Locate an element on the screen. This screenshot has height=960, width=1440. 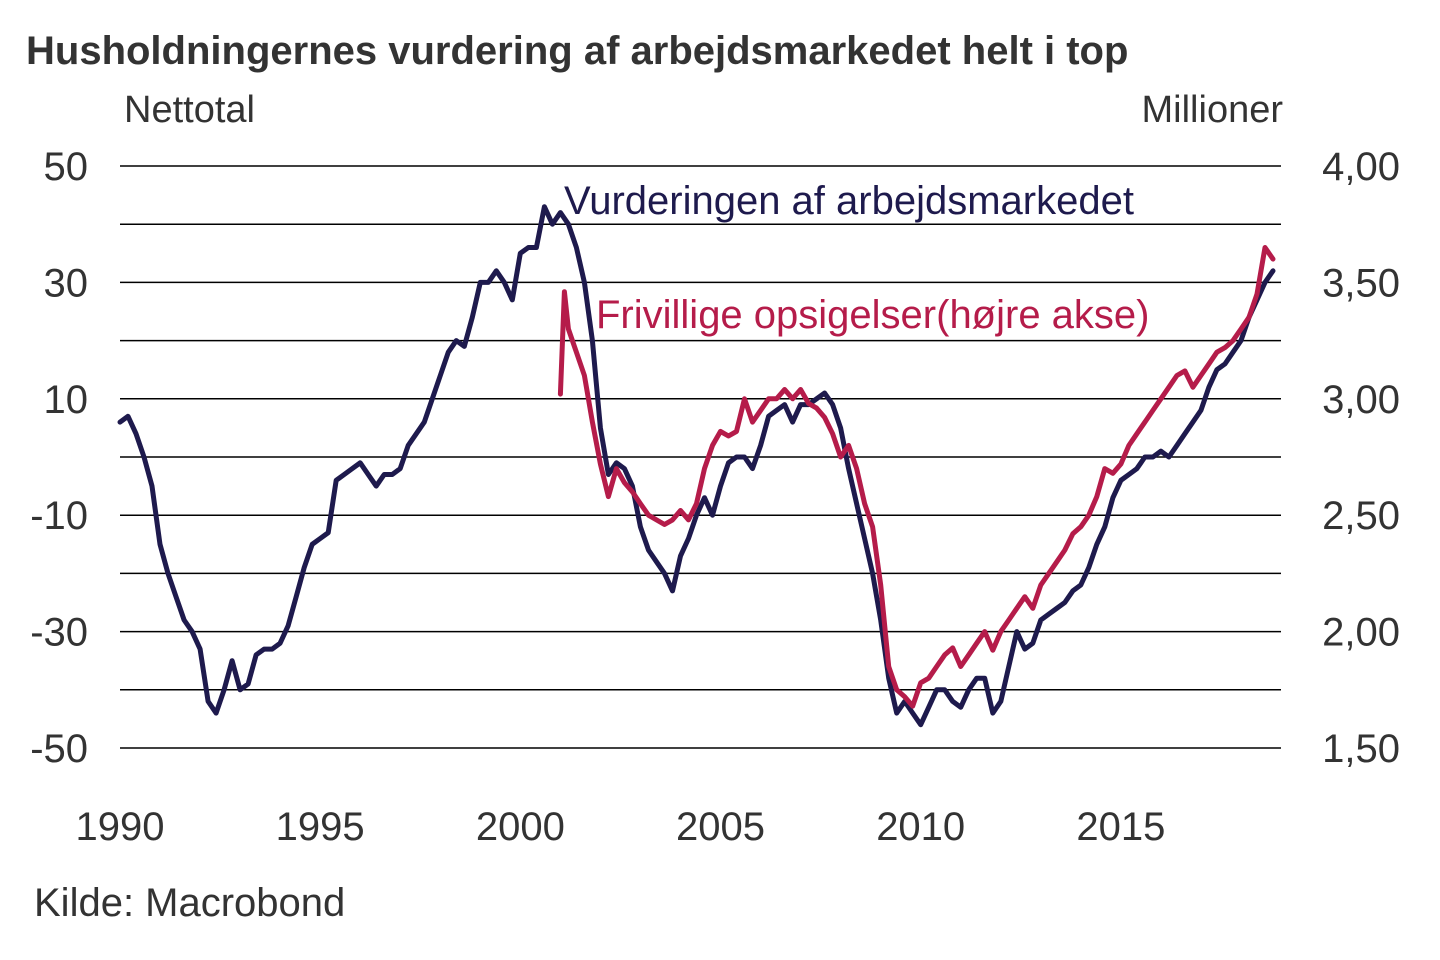
left-axis-label: Nettotal is located at coordinates (189, 110).